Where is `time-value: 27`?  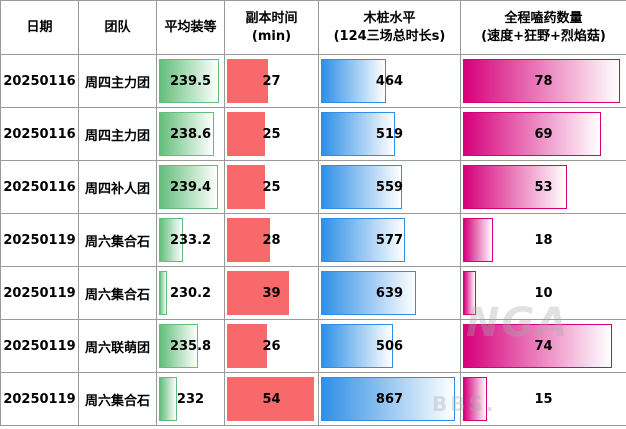 time-value: 27 is located at coordinates (271, 81).